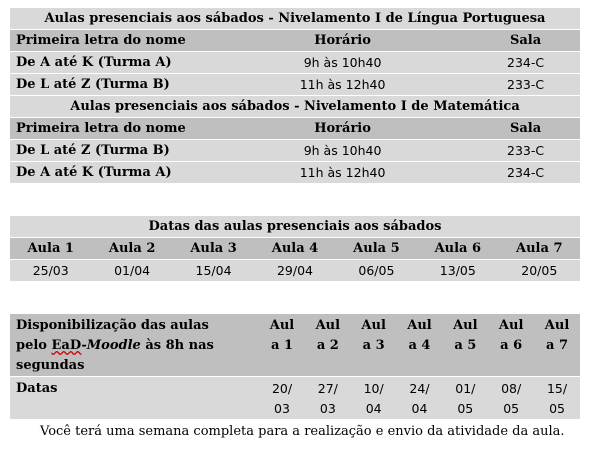 The height and width of the screenshot is (450, 601). I want to click on aula-header: Aula 4, so click(295, 248).